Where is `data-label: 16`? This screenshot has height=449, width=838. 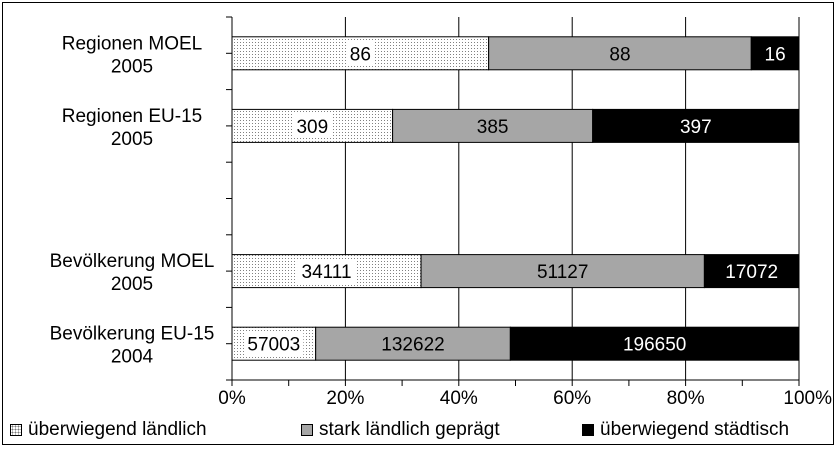 data-label: 16 is located at coordinates (775, 54).